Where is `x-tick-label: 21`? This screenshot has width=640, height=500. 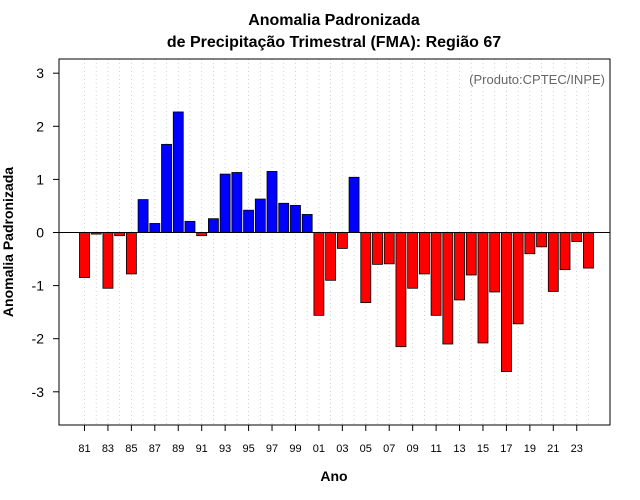 x-tick-label: 21 is located at coordinates (553, 449).